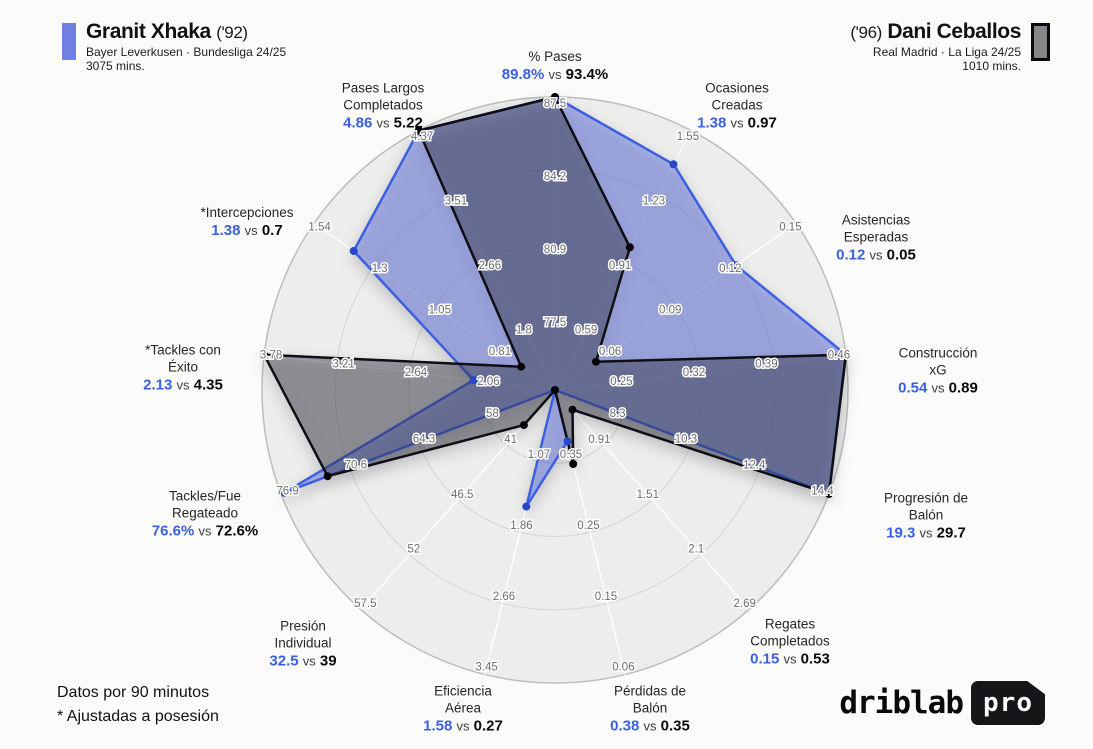  What do you see at coordinates (686, 440) in the screenshot?
I see `axis-tick-label: 10.3` at bounding box center [686, 440].